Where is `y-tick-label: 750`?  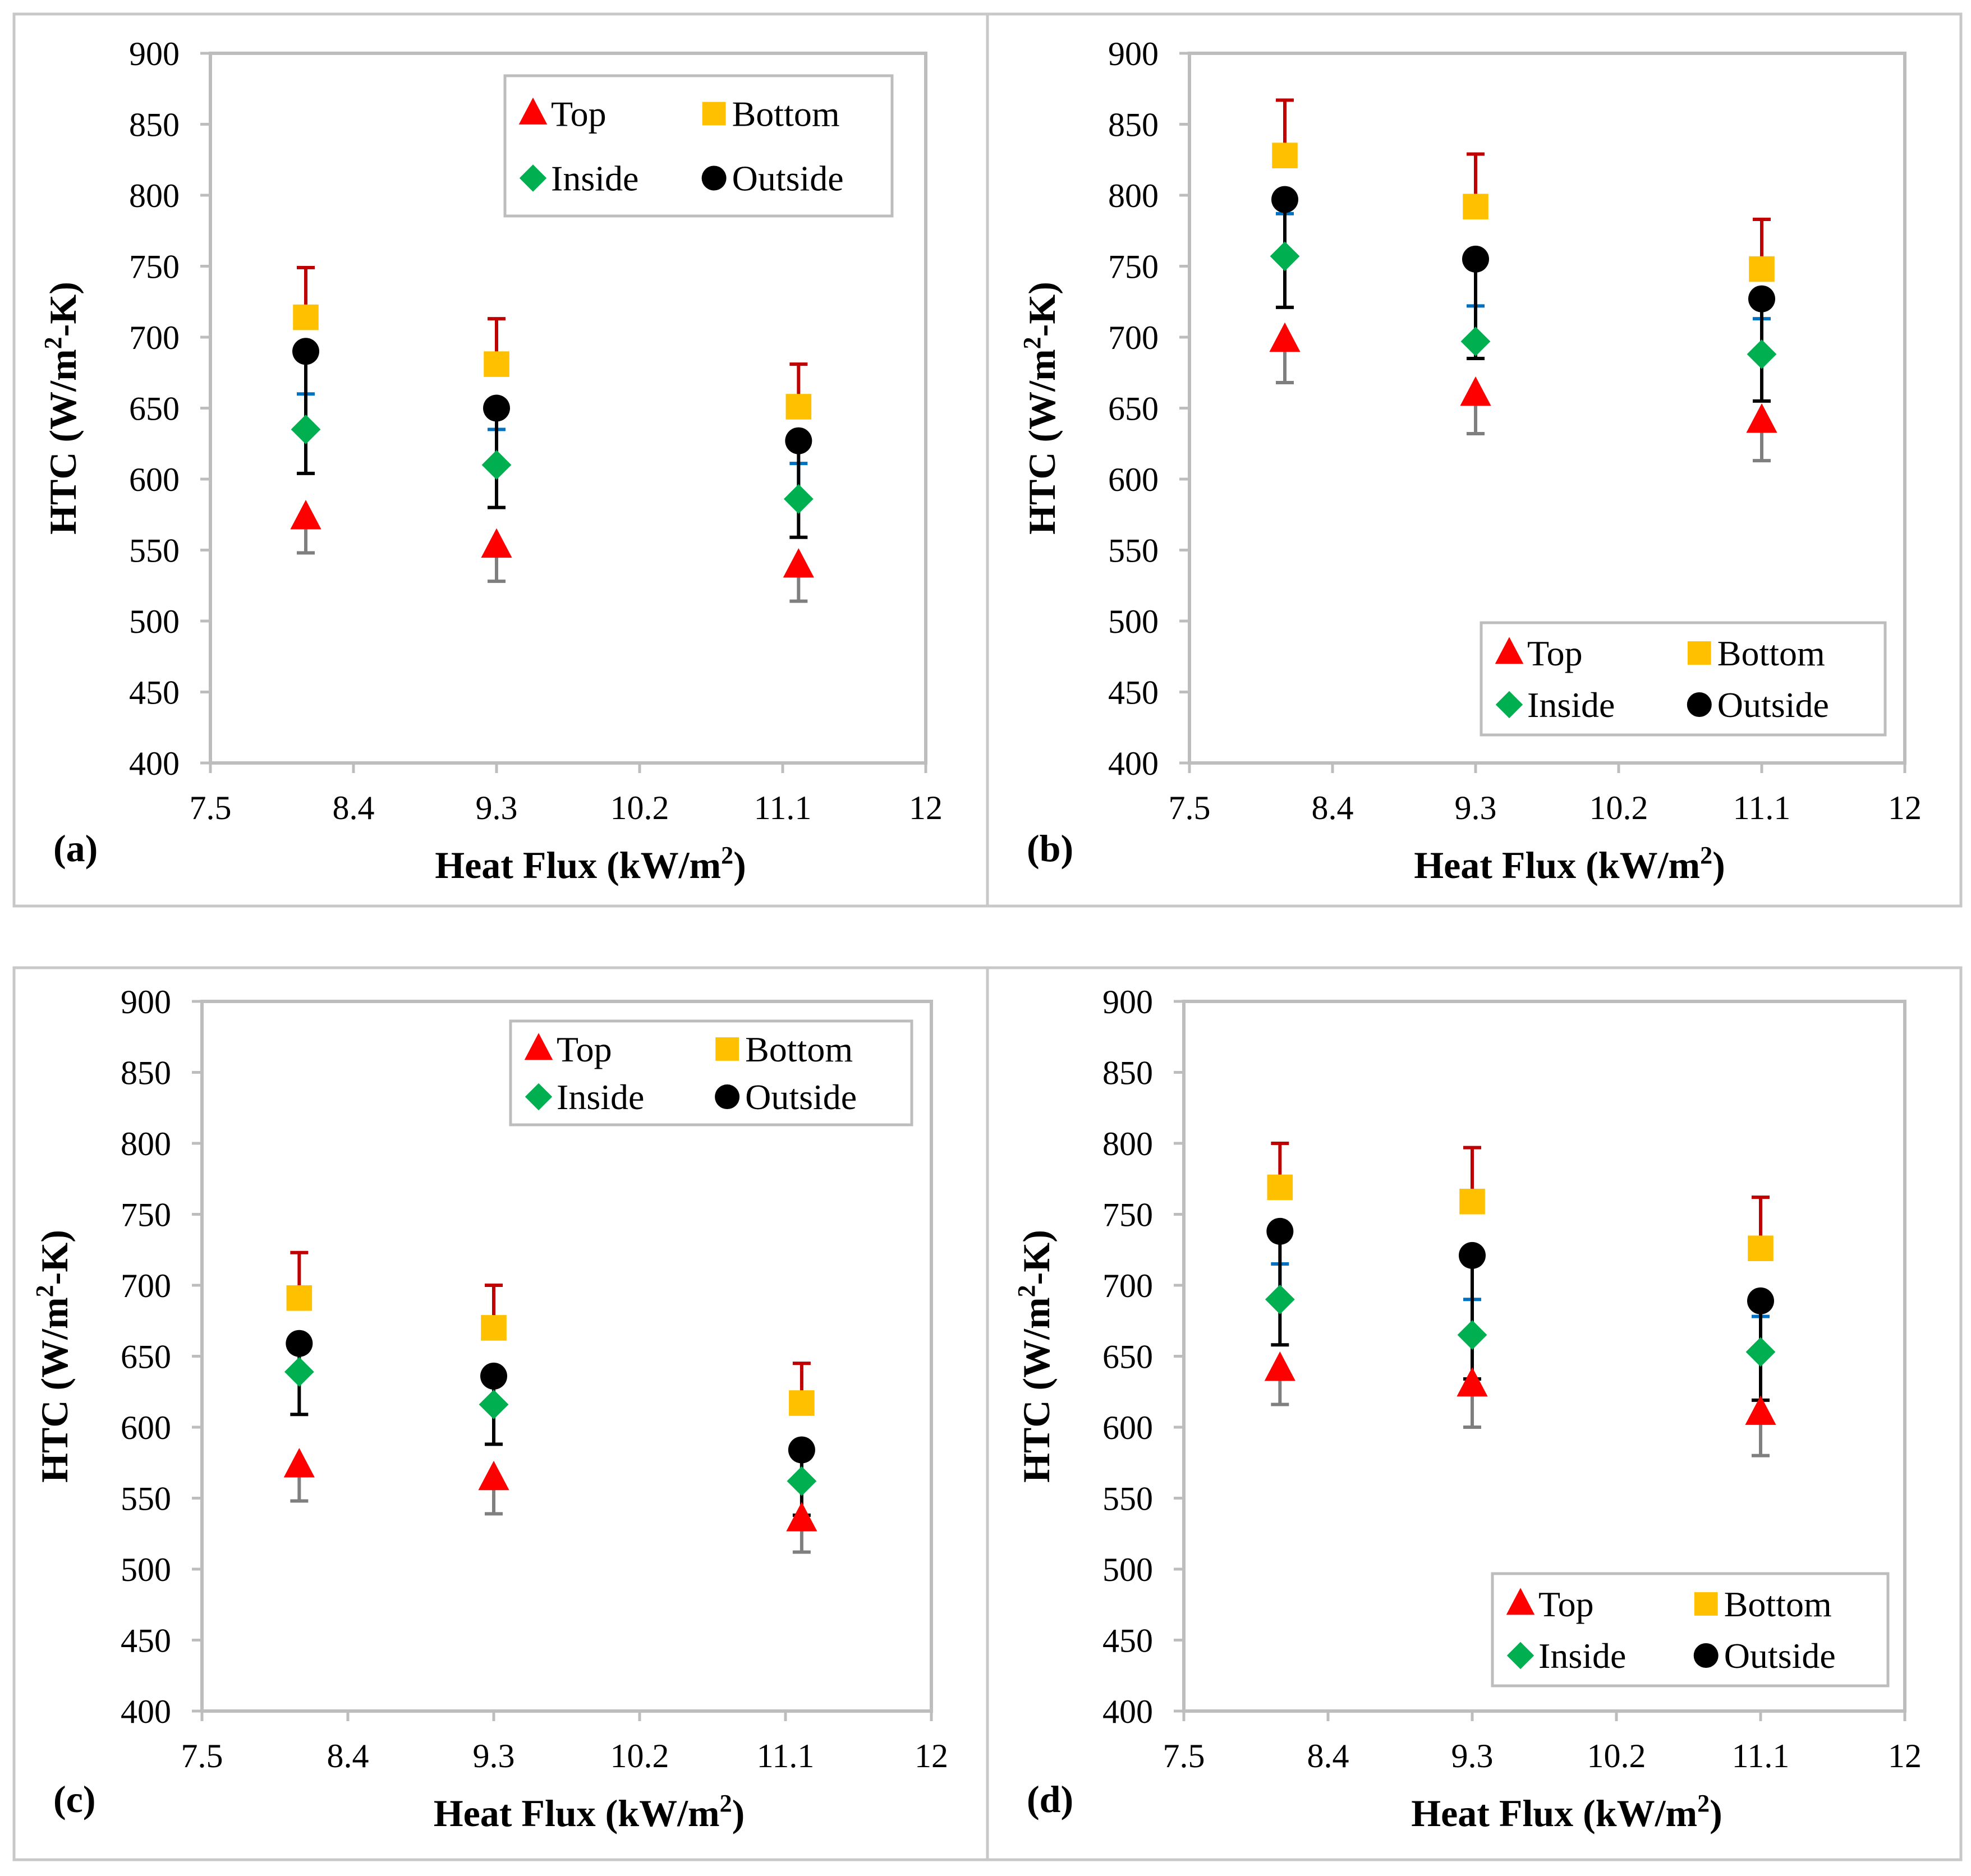
y-tick-label: 750 is located at coordinates (154, 267).